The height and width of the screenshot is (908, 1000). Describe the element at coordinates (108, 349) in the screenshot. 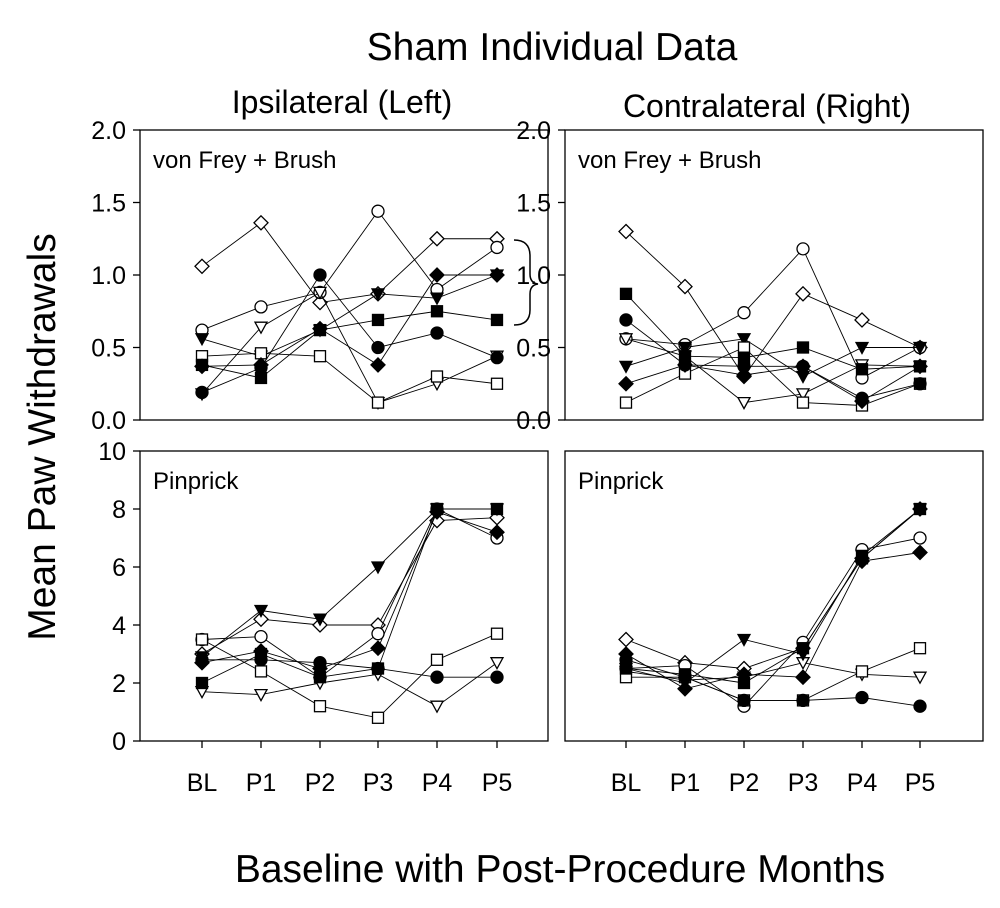

I see `y-tick-label: 0.5` at that location.